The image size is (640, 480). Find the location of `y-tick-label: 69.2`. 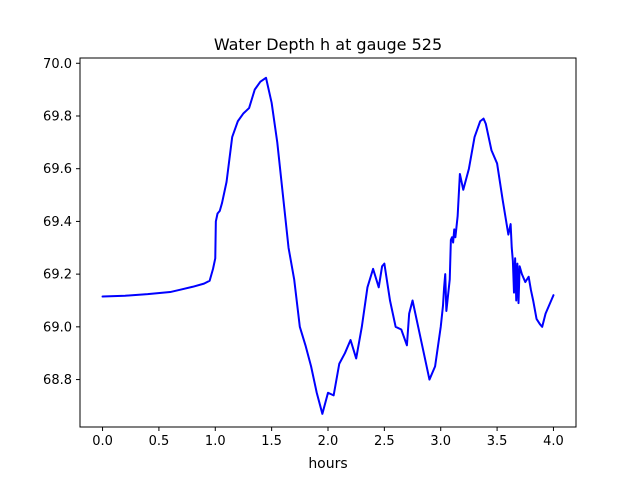

y-tick-label: 69.2 is located at coordinates (57, 275).